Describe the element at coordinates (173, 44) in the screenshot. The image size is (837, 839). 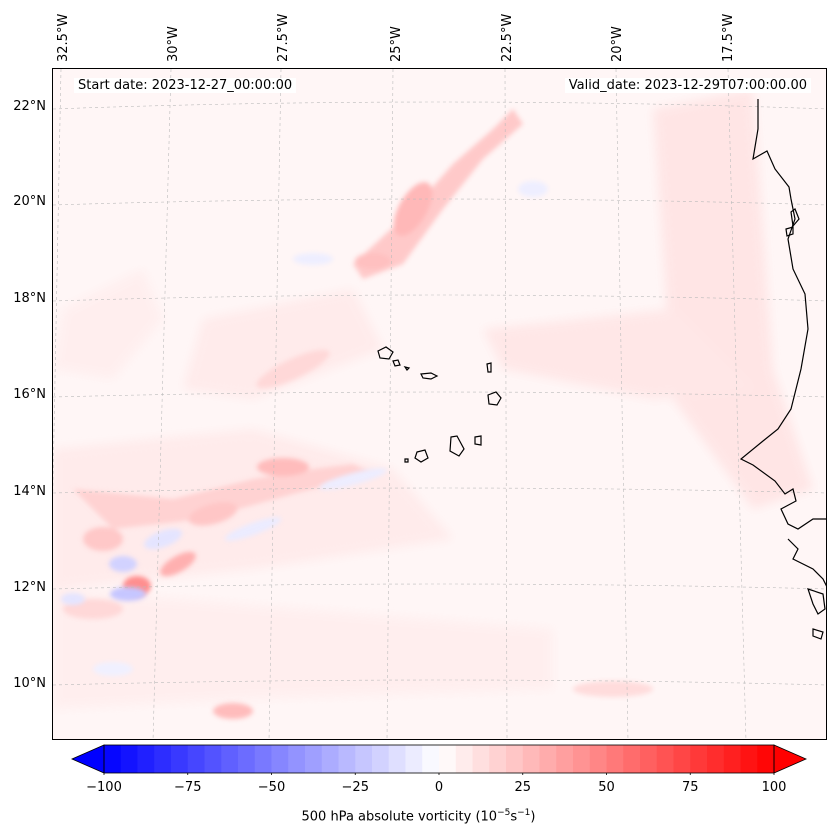
I see `longitude-label: 30°W` at that location.